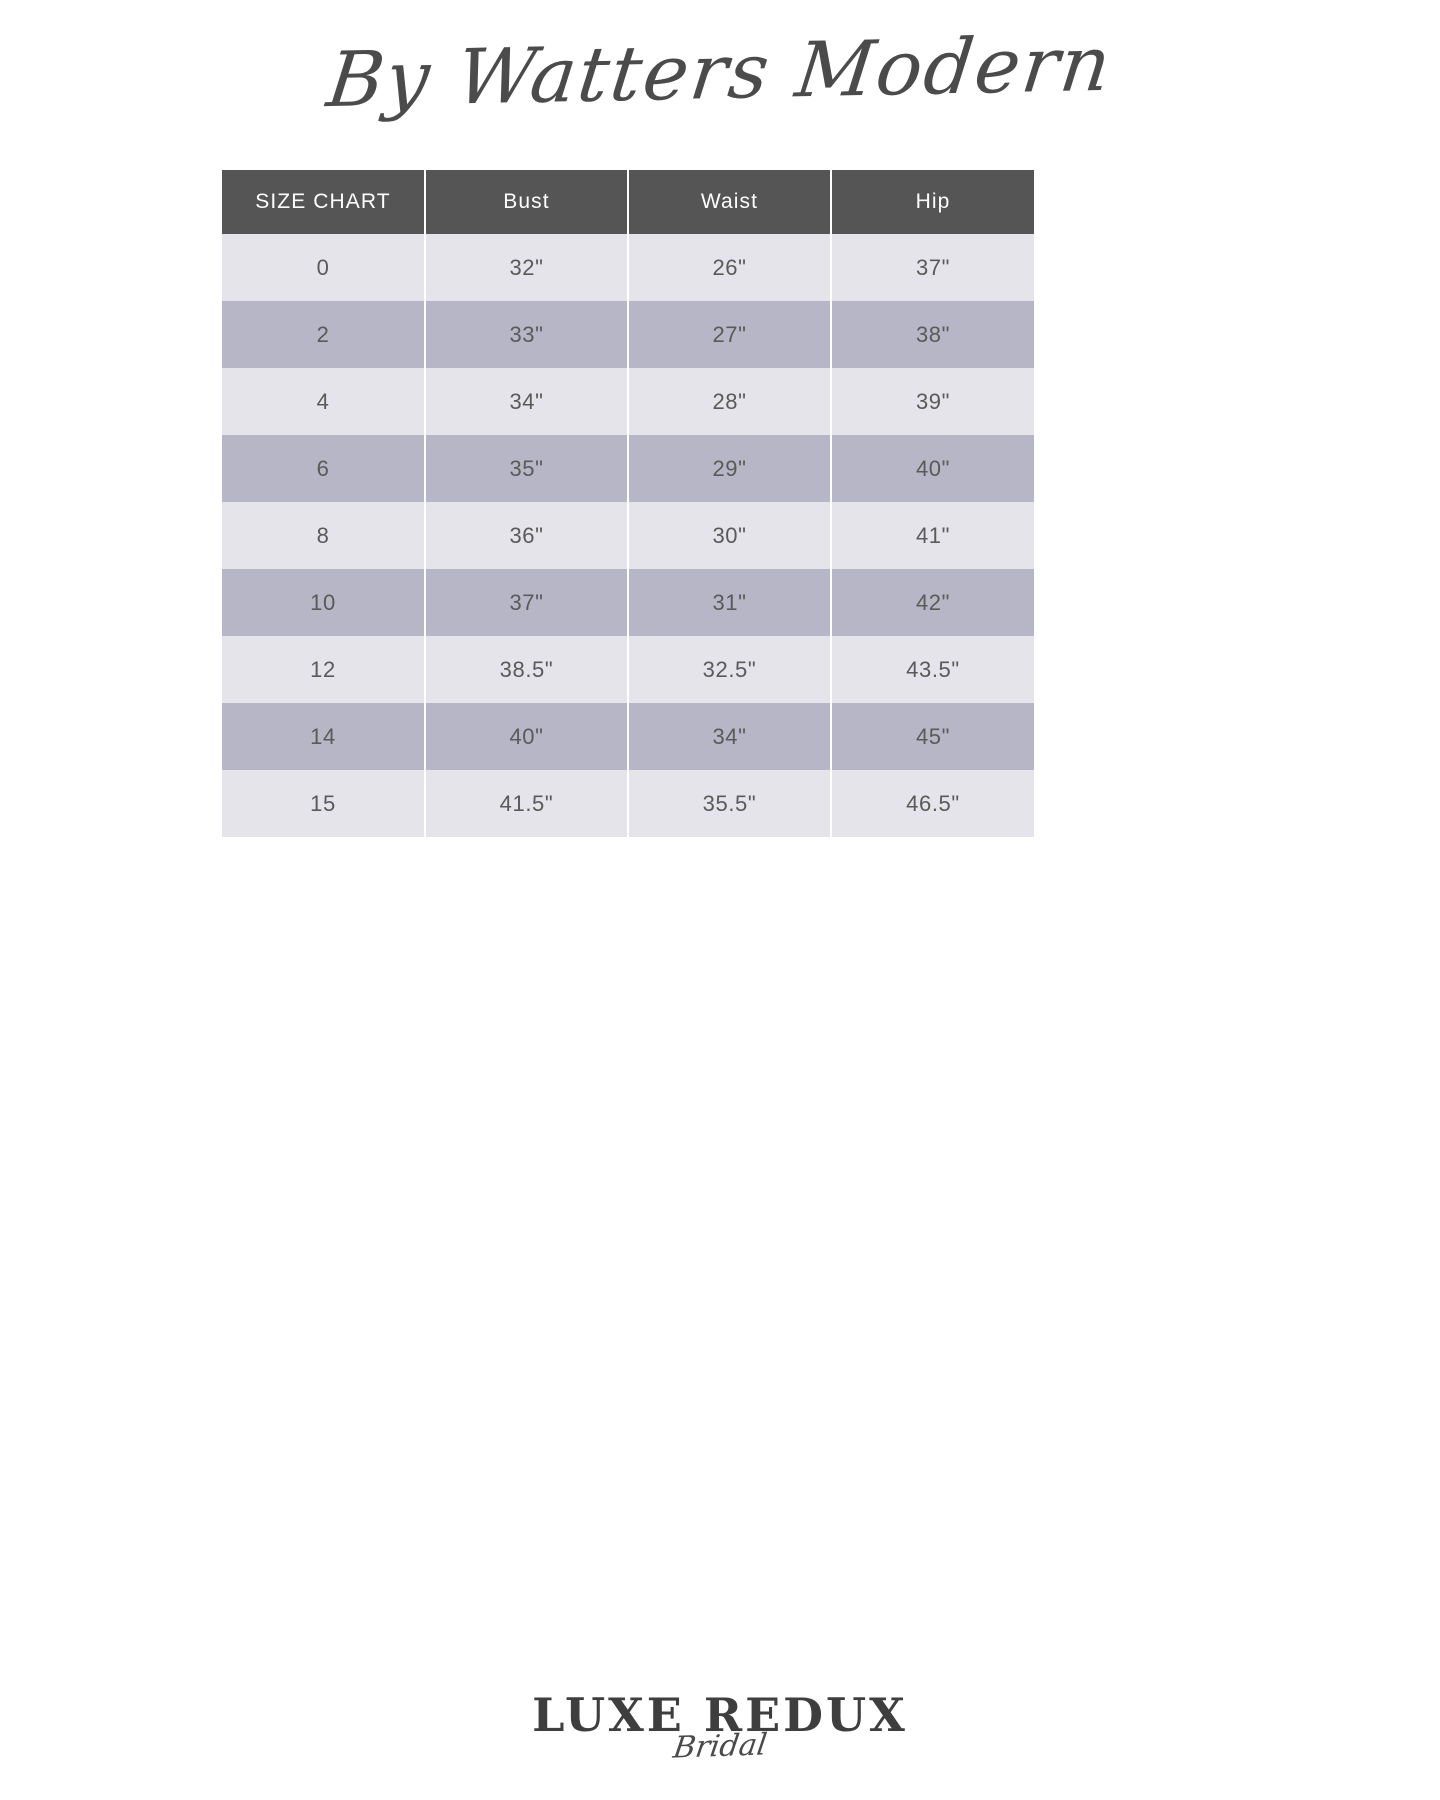  What do you see at coordinates (932, 334) in the screenshot?
I see `cell-hip: 38"` at bounding box center [932, 334].